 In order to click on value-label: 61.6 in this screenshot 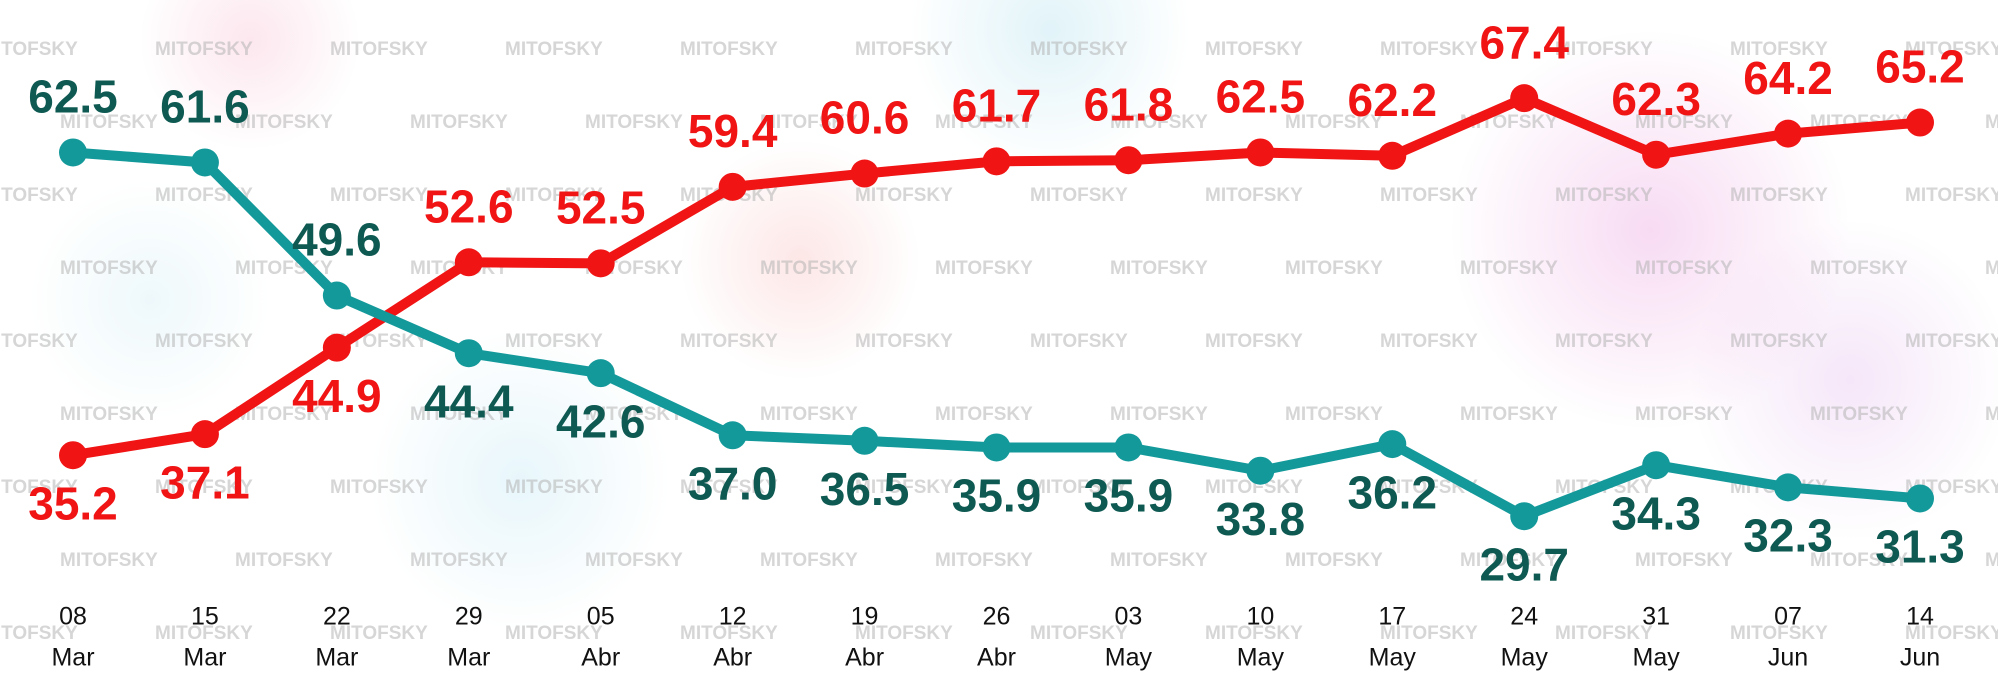, I will do `click(205, 107)`.